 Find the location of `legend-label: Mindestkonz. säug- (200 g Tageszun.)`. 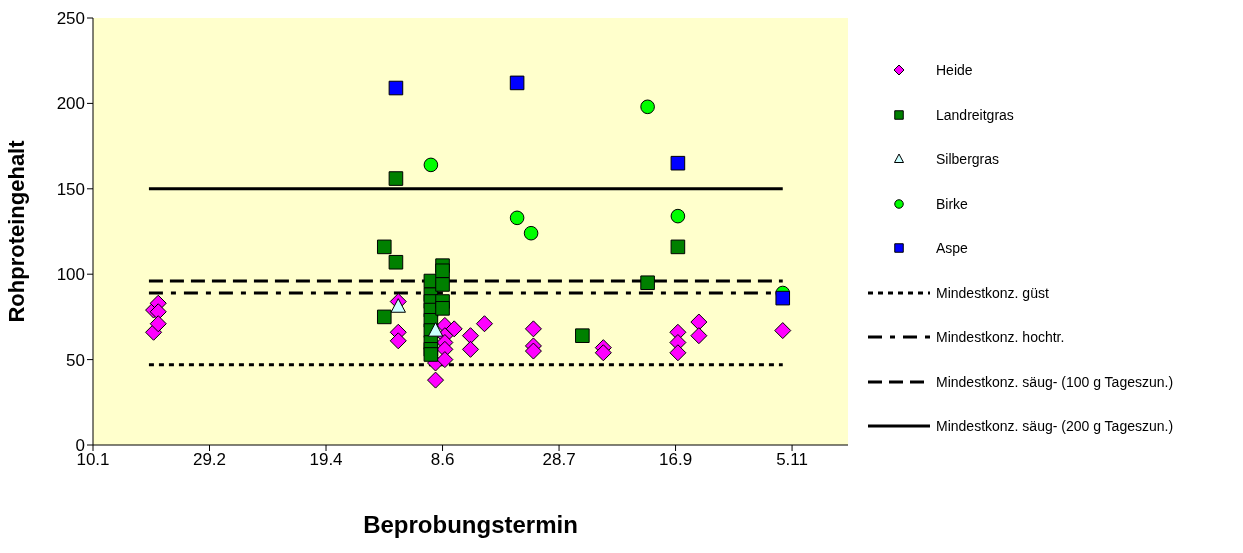

legend-label: Mindestkonz. säug- (200 g Tageszun.) is located at coordinates (1055, 426).